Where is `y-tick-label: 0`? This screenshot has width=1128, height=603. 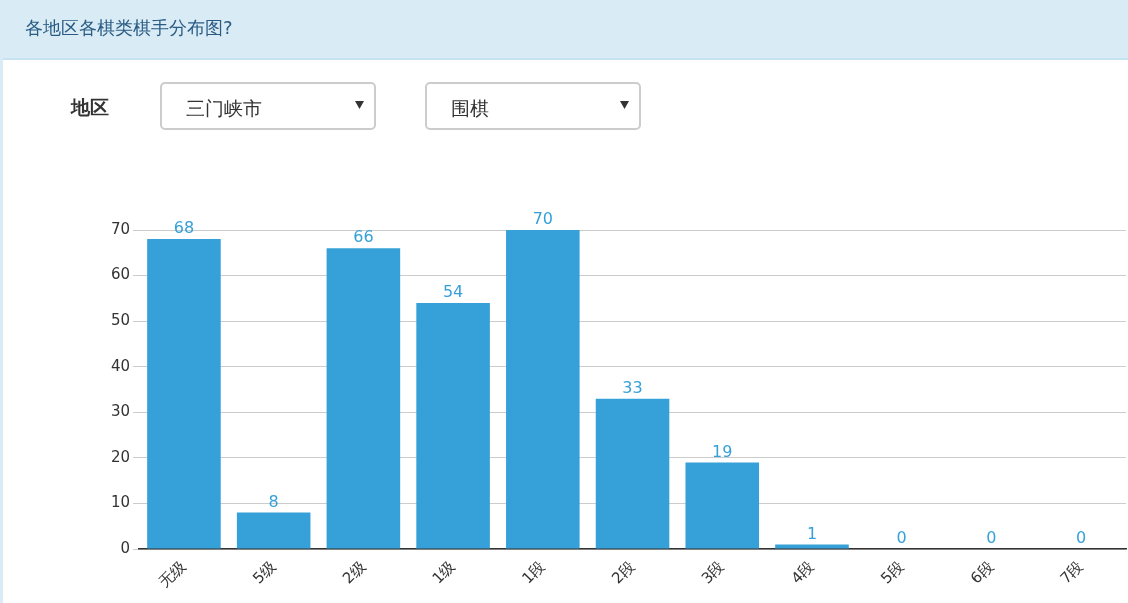
y-tick-label: 0 is located at coordinates (125, 547).